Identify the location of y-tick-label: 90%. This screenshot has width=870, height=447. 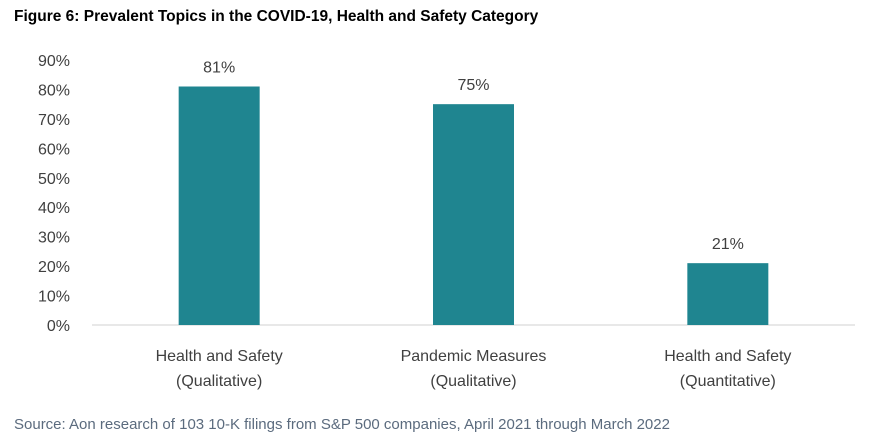
(54, 61).